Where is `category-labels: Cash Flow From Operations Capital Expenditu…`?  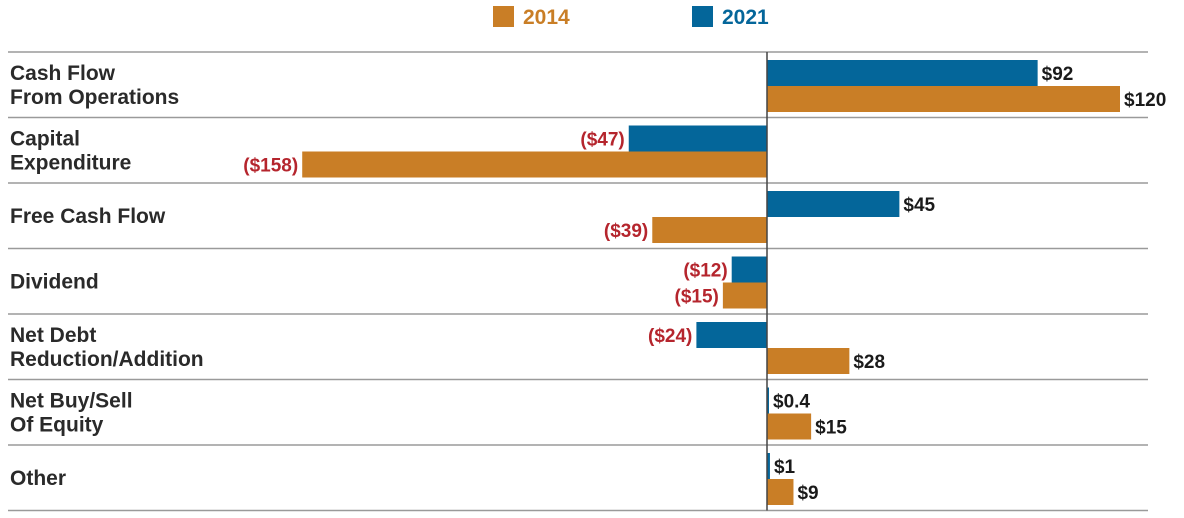 category-labels: Cash Flow From Operations Capital Expenditu… is located at coordinates (107, 276).